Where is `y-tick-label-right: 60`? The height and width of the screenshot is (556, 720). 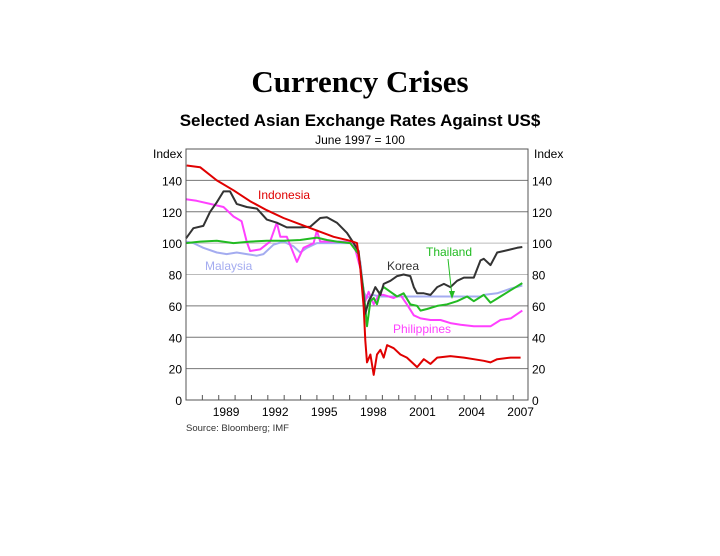
y-tick-label-right: 60 is located at coordinates (539, 307).